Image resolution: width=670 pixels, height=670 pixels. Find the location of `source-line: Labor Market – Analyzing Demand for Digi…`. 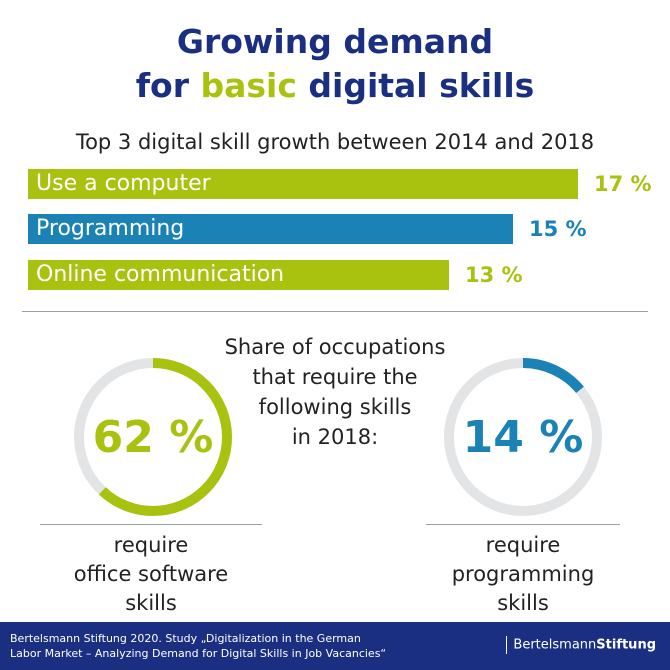

source-line: Labor Market – Analyzing Demand for Digi… is located at coordinates (198, 653).